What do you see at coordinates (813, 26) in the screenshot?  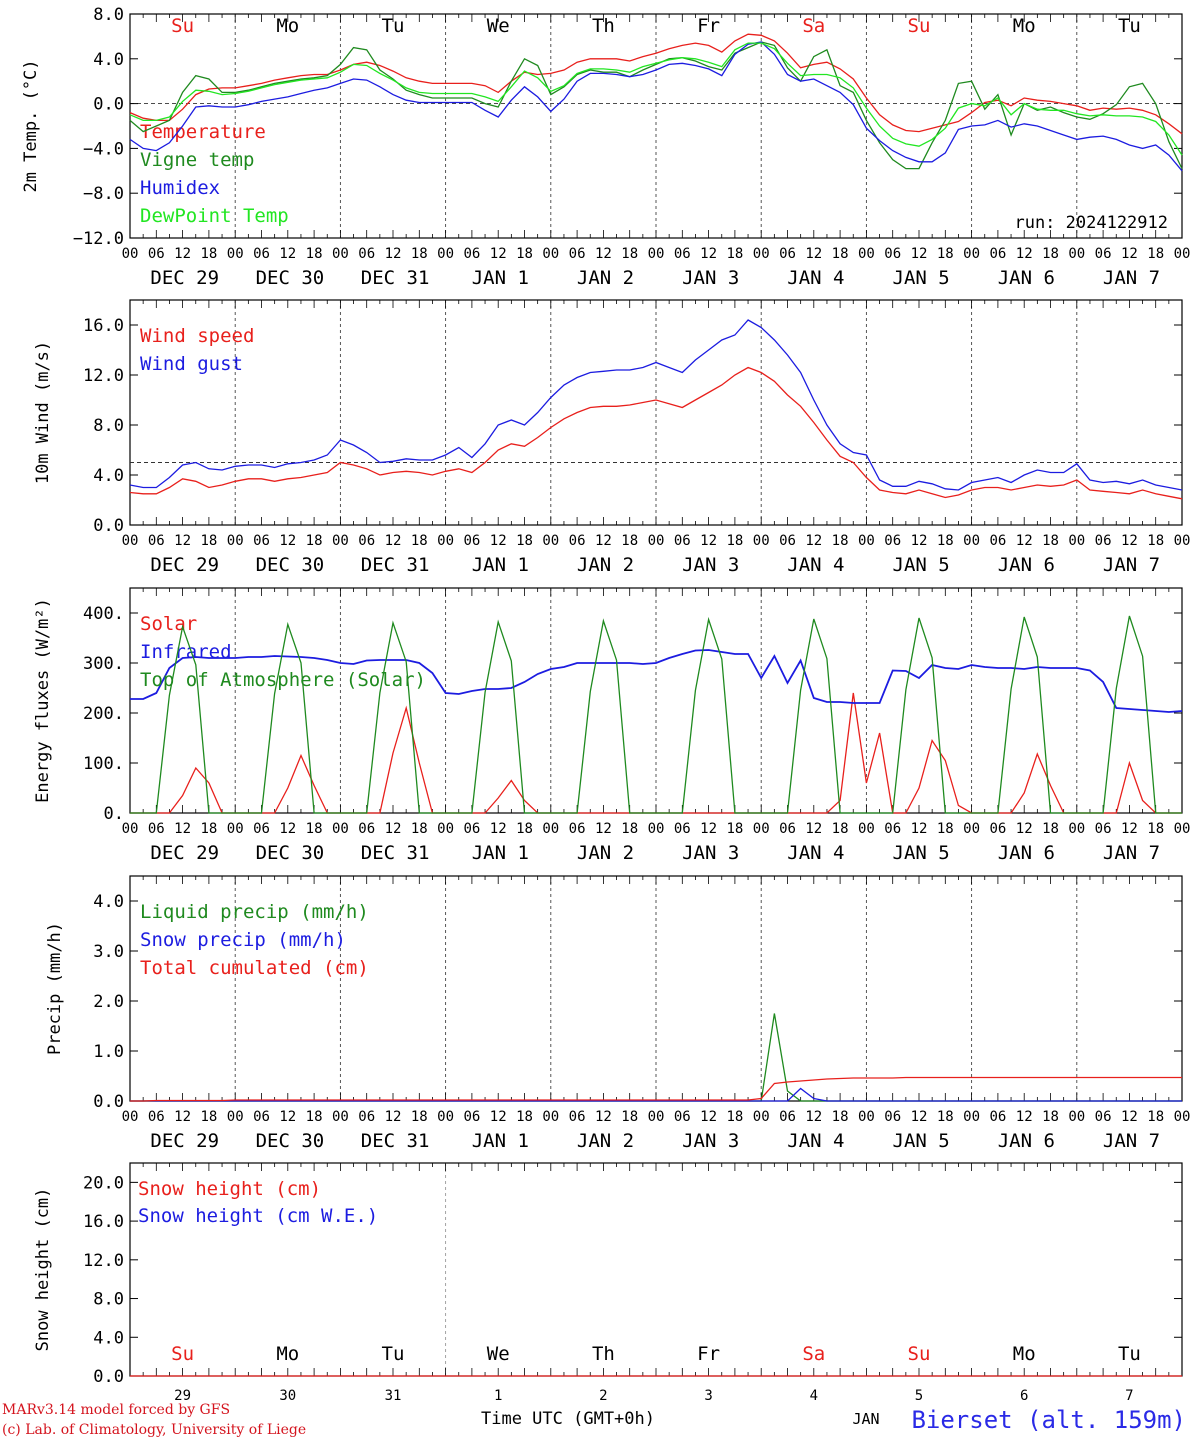 I see `weekday-label: Sa` at bounding box center [813, 26].